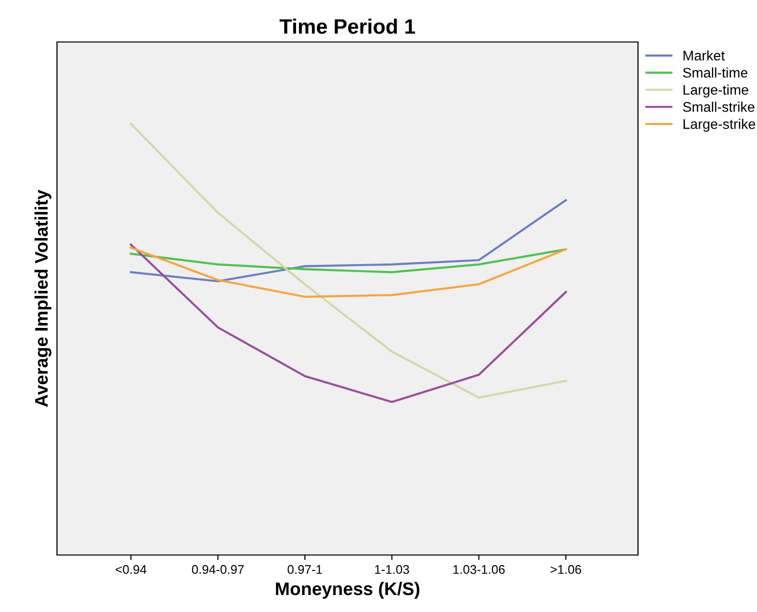 This screenshot has width=757, height=612. What do you see at coordinates (718, 107) in the screenshot?
I see `legend-label: Small-strike` at bounding box center [718, 107].